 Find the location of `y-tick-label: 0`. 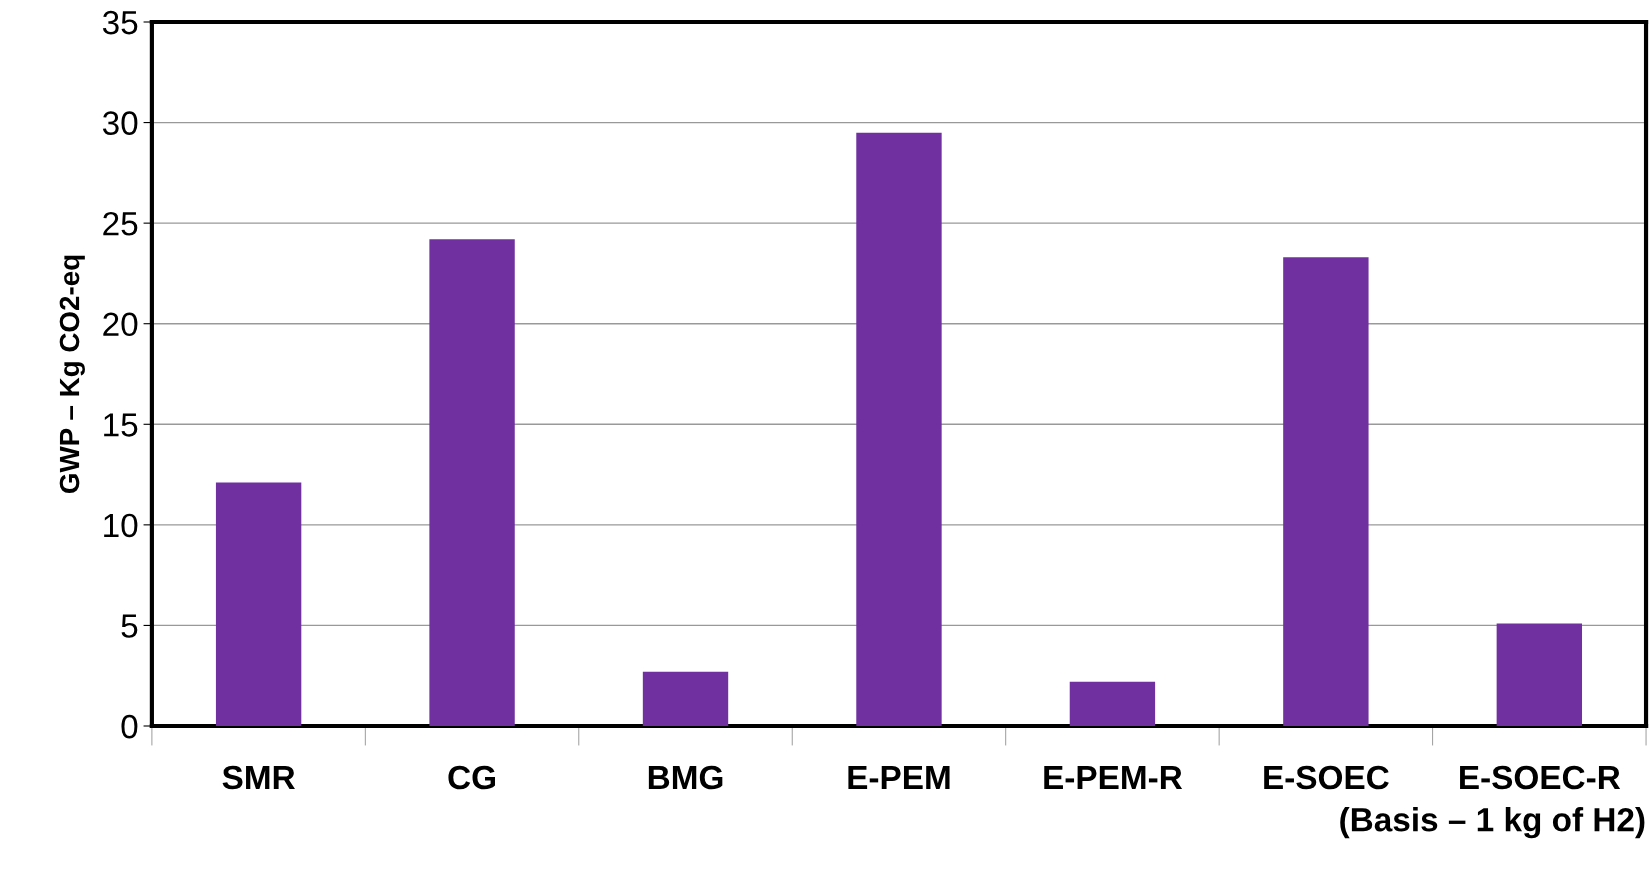

y-tick-label: 0 is located at coordinates (129, 726).